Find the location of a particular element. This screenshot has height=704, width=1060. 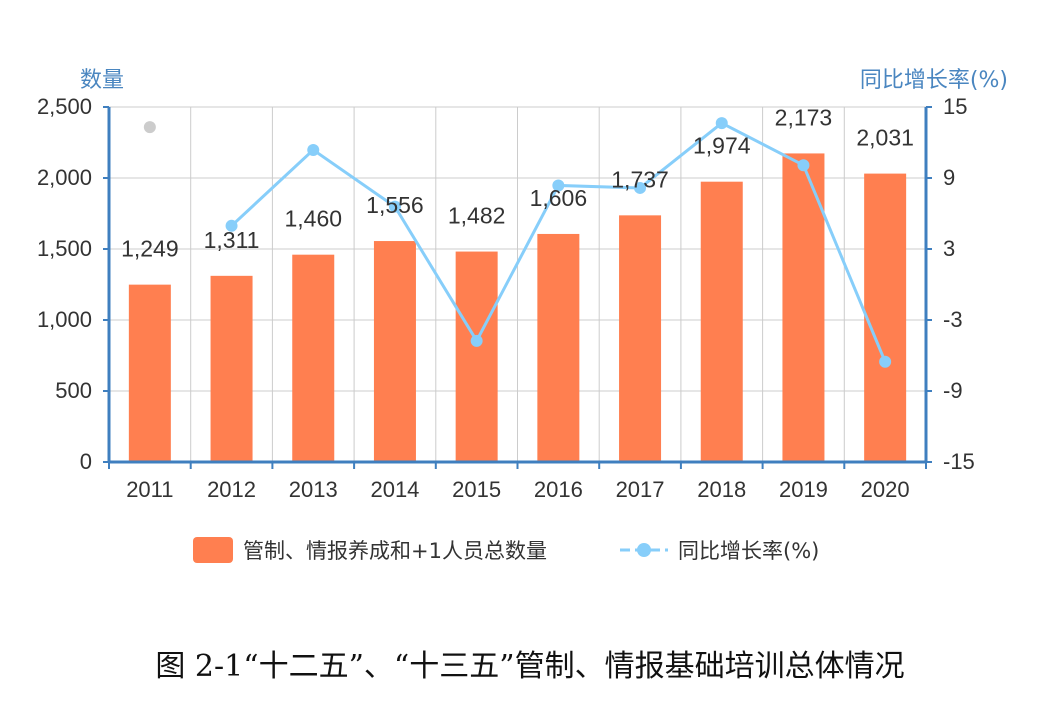

x-tick-label: 2011 is located at coordinates (149, 489).